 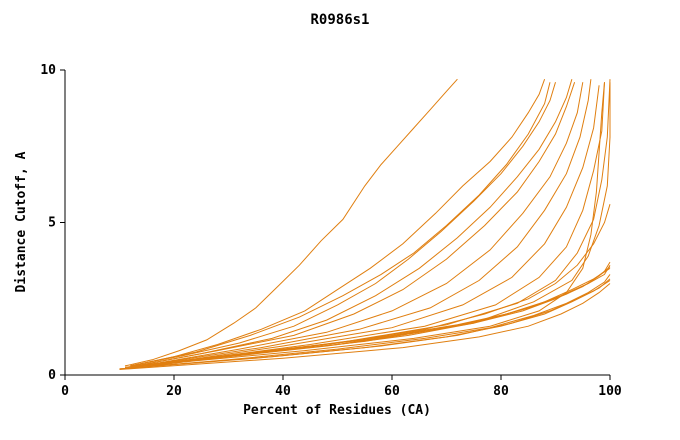 What do you see at coordinates (339, 20) in the screenshot?
I see `chart-title: R0986s1` at bounding box center [339, 20].